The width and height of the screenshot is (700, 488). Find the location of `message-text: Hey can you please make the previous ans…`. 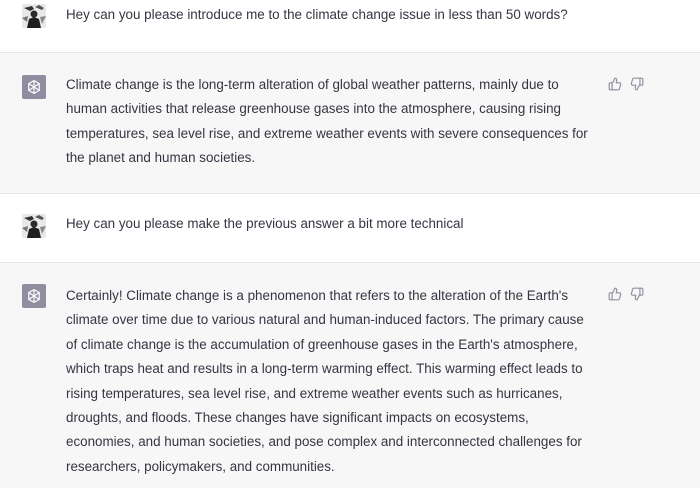

message-text: Hey can you please make the previous ans… is located at coordinates (265, 223).